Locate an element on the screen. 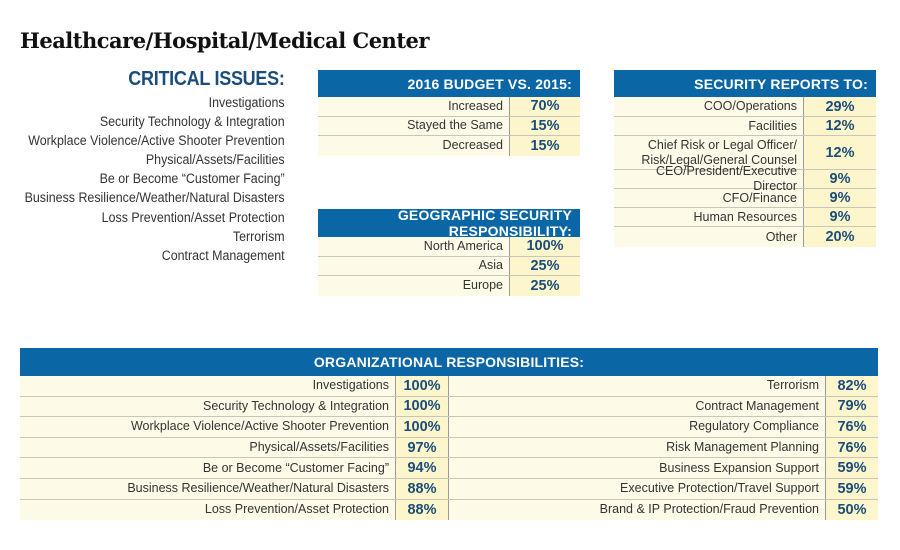  row-label: Physical/Assets/Facilities is located at coordinates (208, 447).